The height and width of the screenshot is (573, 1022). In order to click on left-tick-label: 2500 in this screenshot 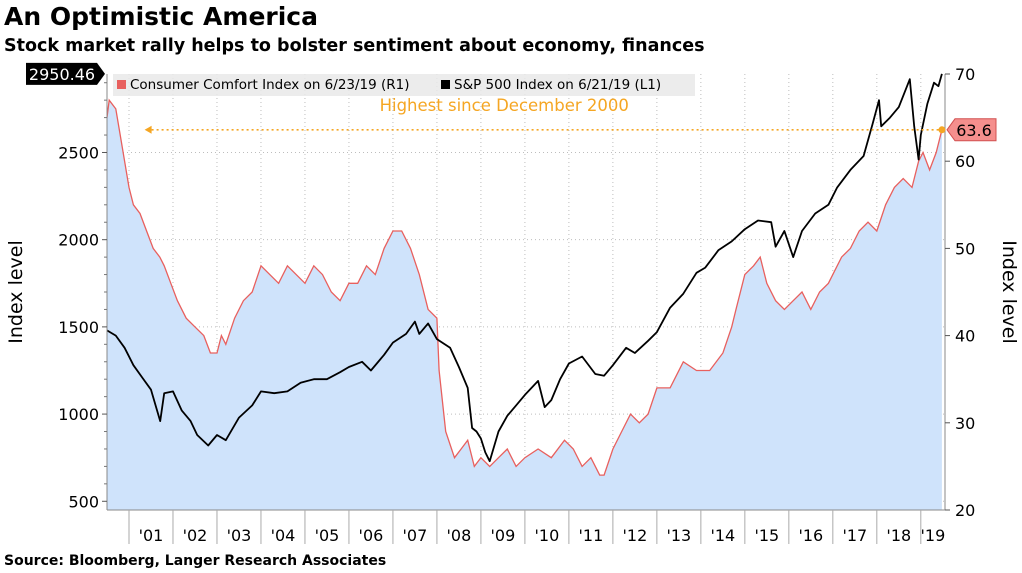, I will do `click(78, 152)`.